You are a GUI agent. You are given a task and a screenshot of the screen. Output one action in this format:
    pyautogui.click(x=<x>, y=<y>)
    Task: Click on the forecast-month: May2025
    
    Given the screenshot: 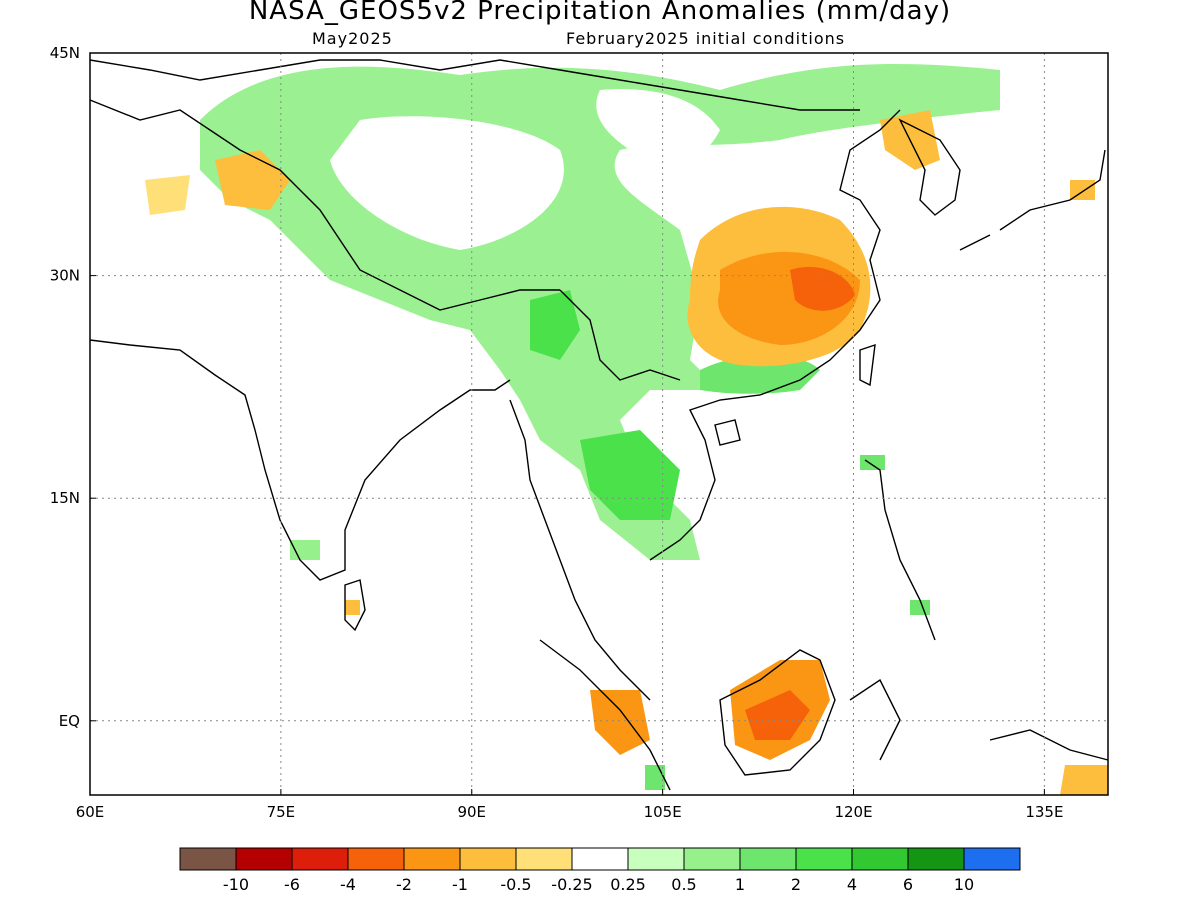 What is the action you would take?
    pyautogui.click(x=352, y=38)
    